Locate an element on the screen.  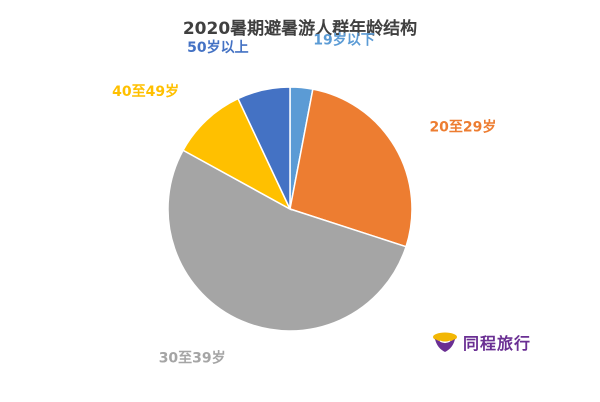
chart-title: 2020暑期避暑游人群年龄结构 is located at coordinates (300, 29).